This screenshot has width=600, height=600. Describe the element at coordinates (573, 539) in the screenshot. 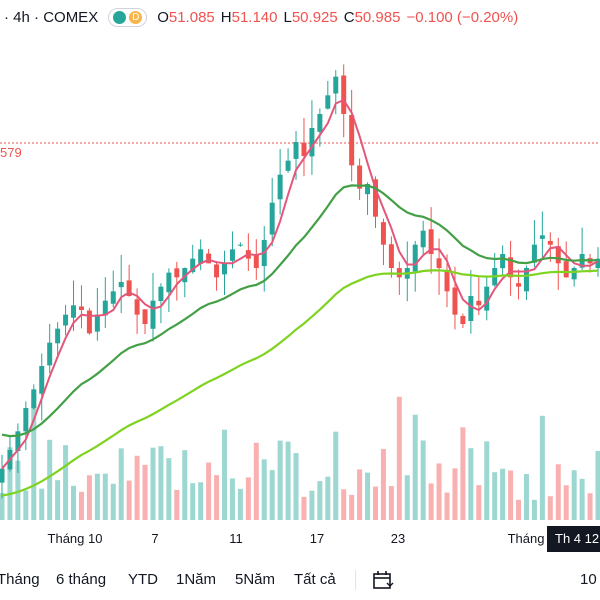

I see `crosshair-time-label: Th 4 12` at that location.